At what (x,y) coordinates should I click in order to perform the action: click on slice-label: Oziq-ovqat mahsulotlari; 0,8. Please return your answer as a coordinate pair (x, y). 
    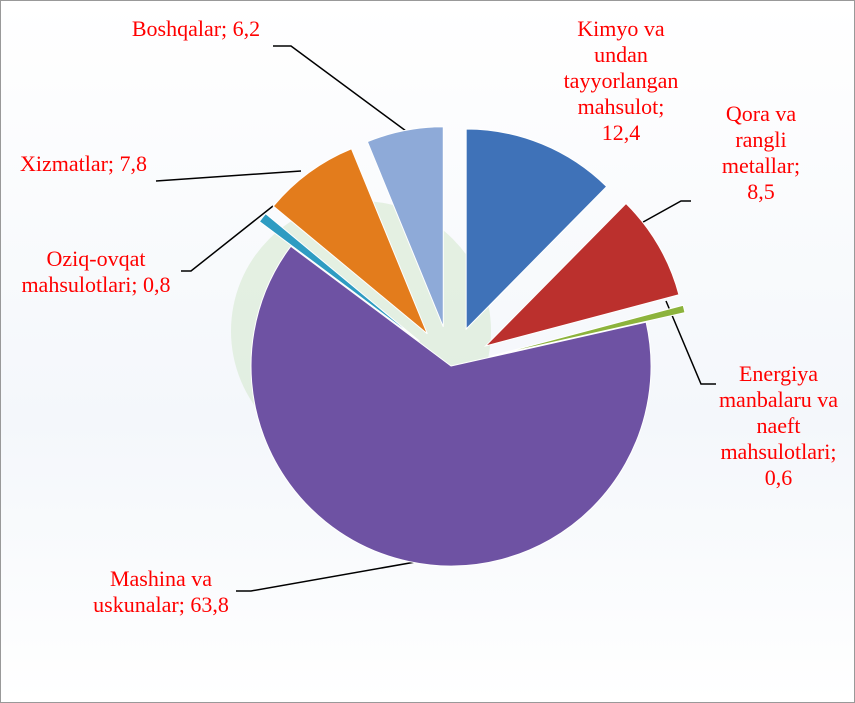
    Looking at the image, I should click on (96, 272).